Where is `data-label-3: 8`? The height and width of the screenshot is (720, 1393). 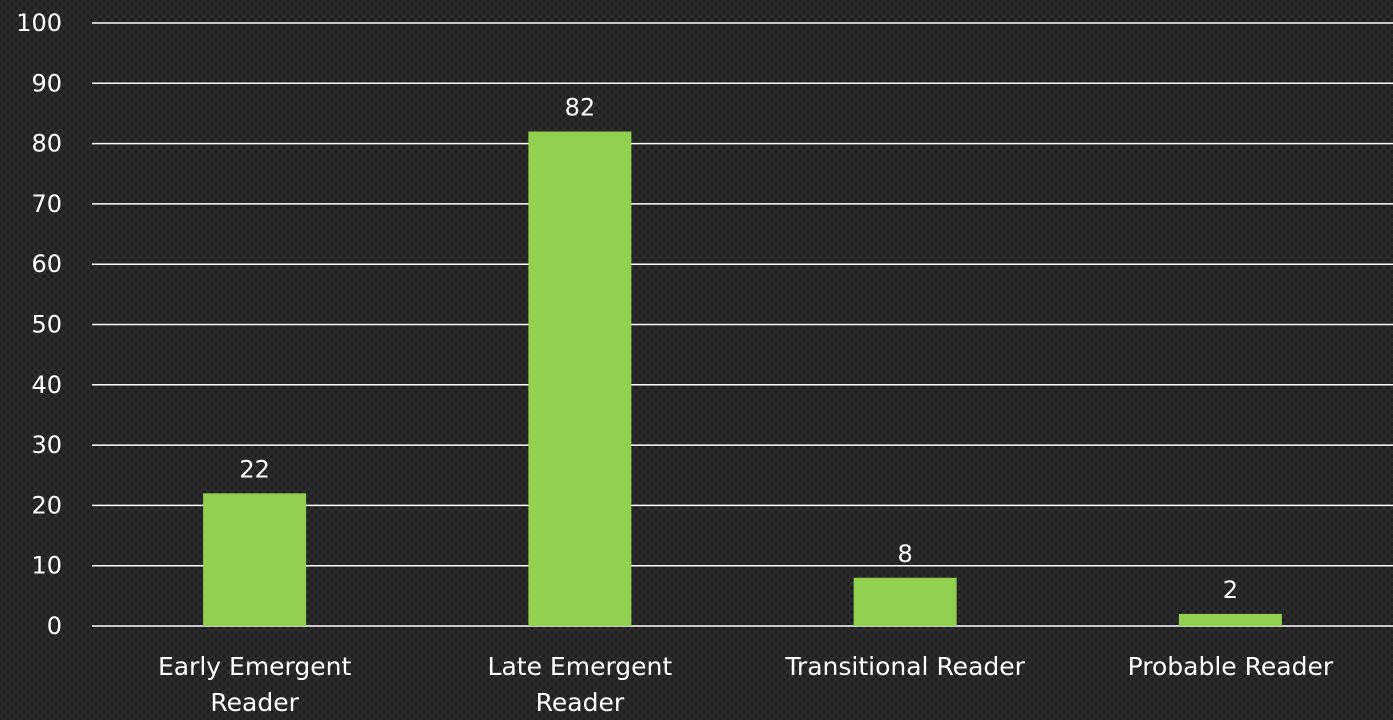 data-label-3: 8 is located at coordinates (904, 554).